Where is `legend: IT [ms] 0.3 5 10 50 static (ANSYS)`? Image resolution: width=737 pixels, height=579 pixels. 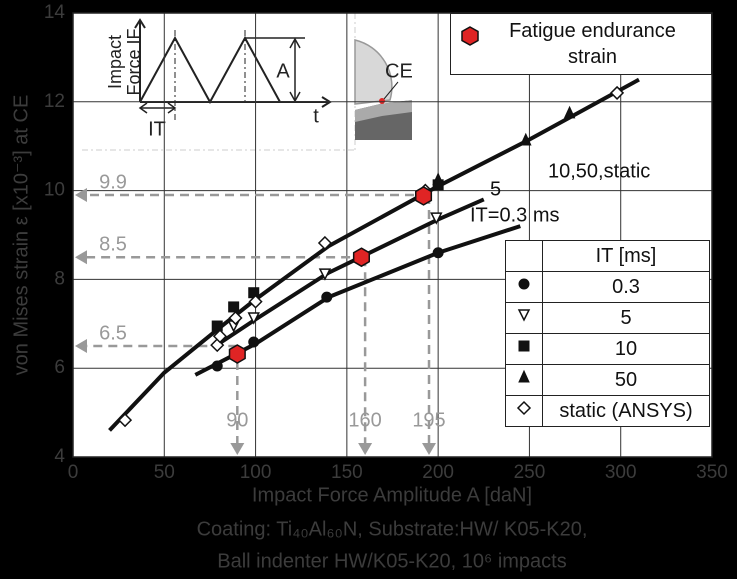
legend: IT [ms] 0.3 5 10 50 static (ANSYS) is located at coordinates (607, 333).